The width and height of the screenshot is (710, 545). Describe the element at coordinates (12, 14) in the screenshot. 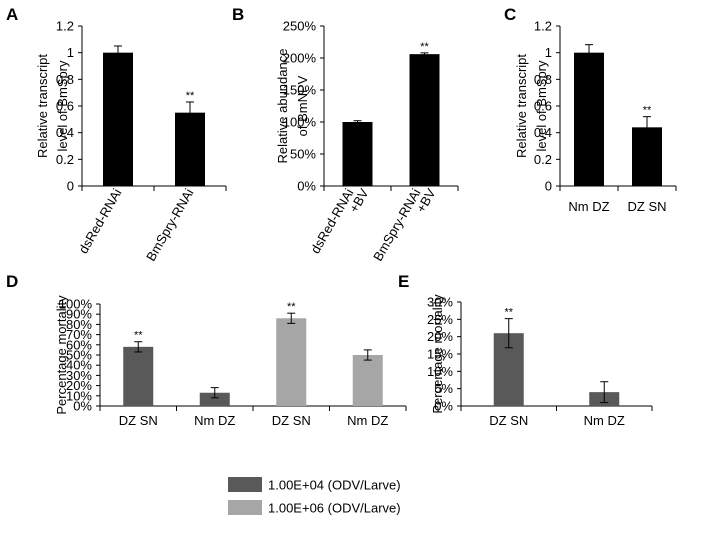

I see `panel-letter: A` at that location.